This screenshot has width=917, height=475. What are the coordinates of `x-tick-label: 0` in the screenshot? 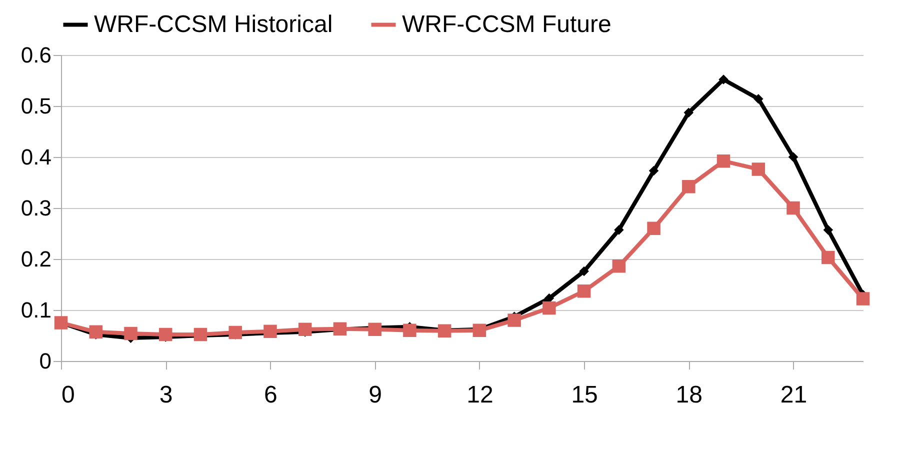 It's located at (68, 395).